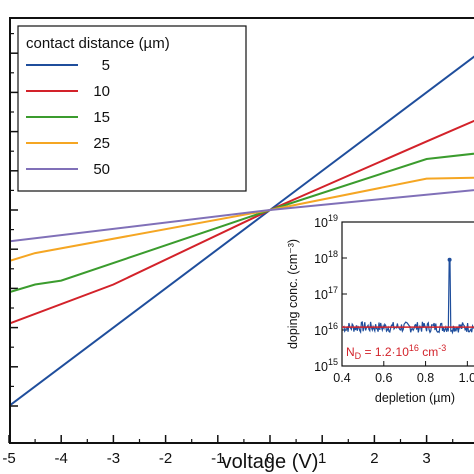 The image size is (474, 474). I want to click on inset-series-line, so click(408, 297).